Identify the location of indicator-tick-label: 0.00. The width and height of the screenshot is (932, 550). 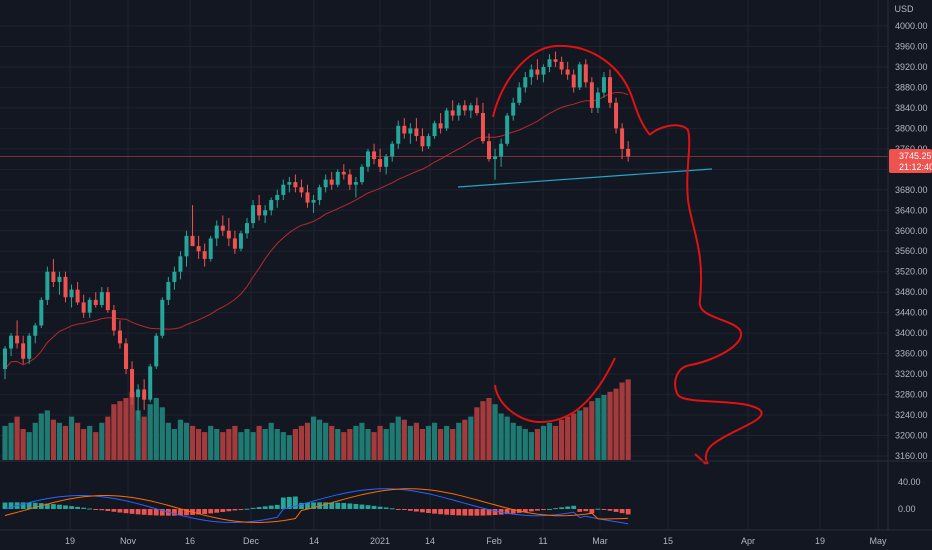
(907, 509).